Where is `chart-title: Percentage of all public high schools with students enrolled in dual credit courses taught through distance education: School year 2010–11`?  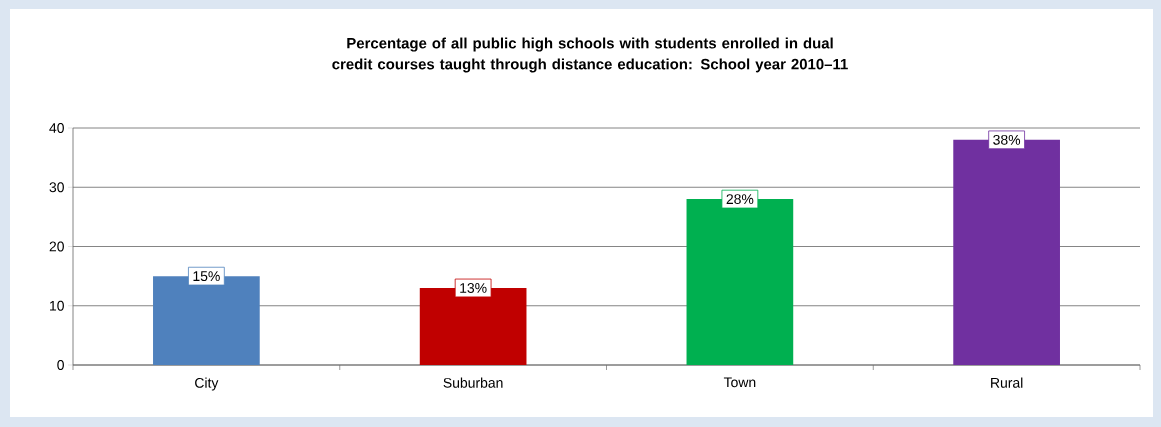 chart-title: Percentage of all public high schools with students enrolled in dual credit courses taught through distance education: School year 2010–11 is located at coordinates (590, 55).